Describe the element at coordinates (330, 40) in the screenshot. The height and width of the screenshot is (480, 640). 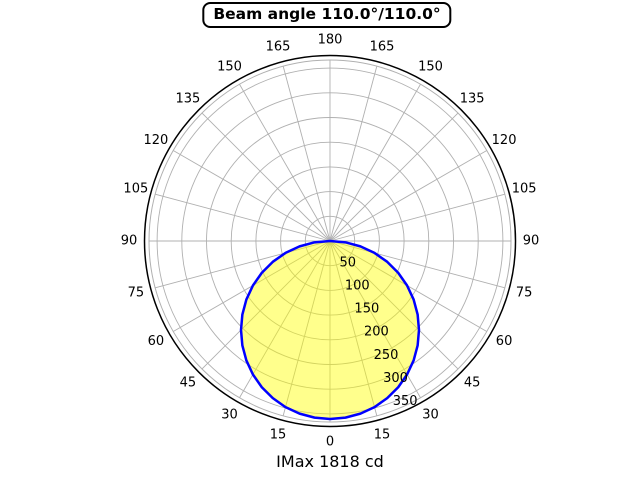
I see `angle-tick-label: 180` at that location.